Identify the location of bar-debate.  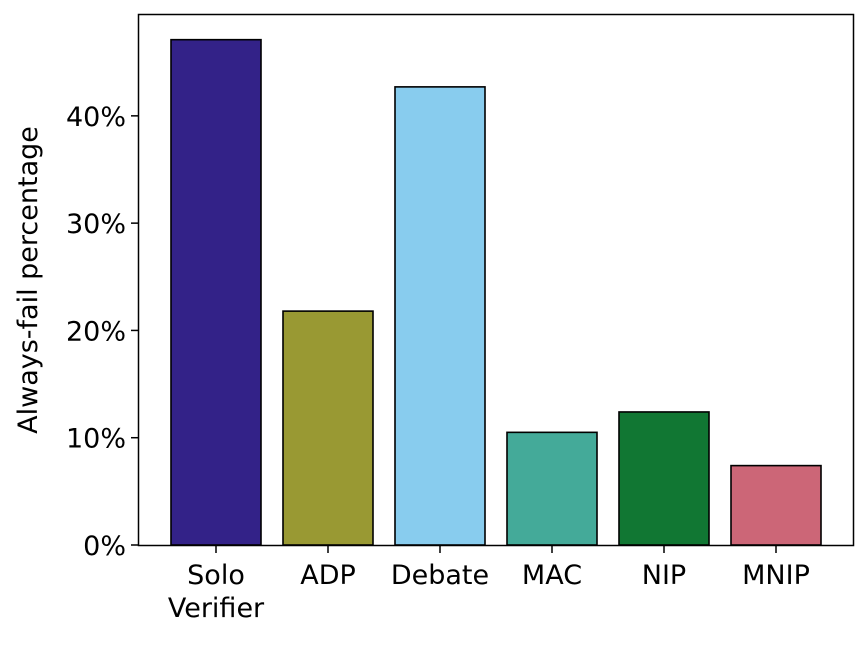
(440, 316).